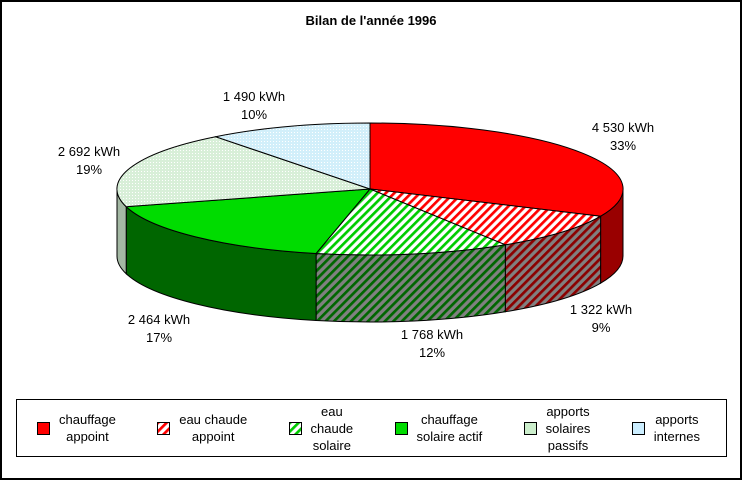 The image size is (742, 480). Describe the element at coordinates (496, 169) in the screenshot. I see `pie-slice-chauffage-appoint` at that location.